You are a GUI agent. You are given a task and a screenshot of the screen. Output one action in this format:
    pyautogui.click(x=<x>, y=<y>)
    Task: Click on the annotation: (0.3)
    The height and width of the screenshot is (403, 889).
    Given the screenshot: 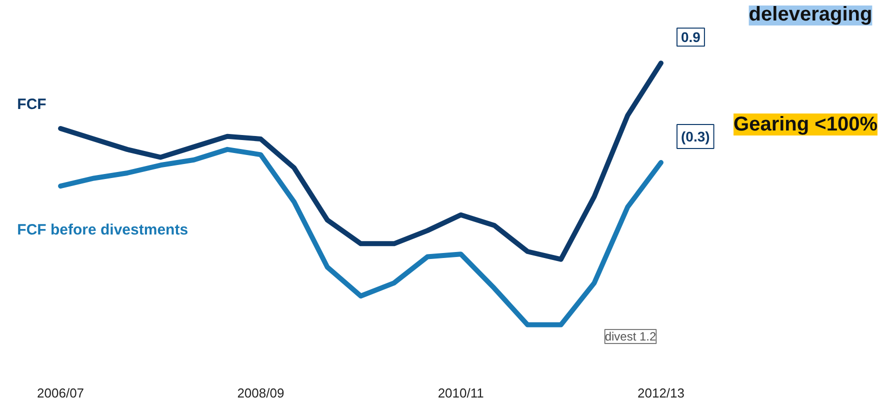 What is the action you would take?
    pyautogui.click(x=695, y=136)
    